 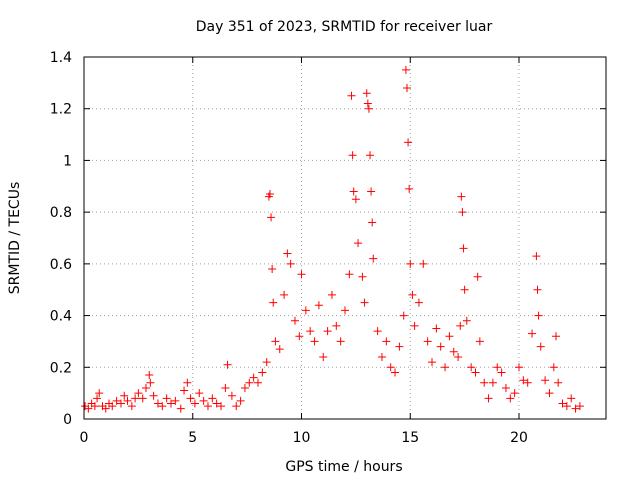 I want to click on y-tick-label: 1.2, so click(x=61, y=110).